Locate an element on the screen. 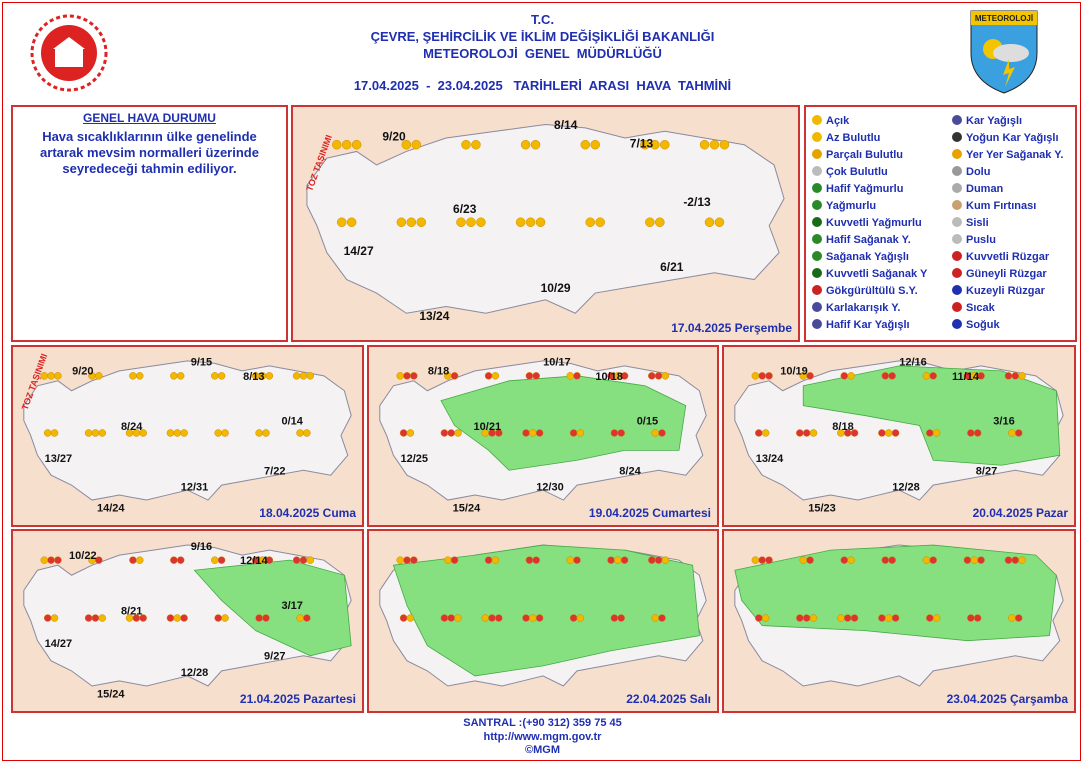 This screenshot has height=765, width=1085. legend-label: Yer Yer Sağanak Y. is located at coordinates (1015, 155).